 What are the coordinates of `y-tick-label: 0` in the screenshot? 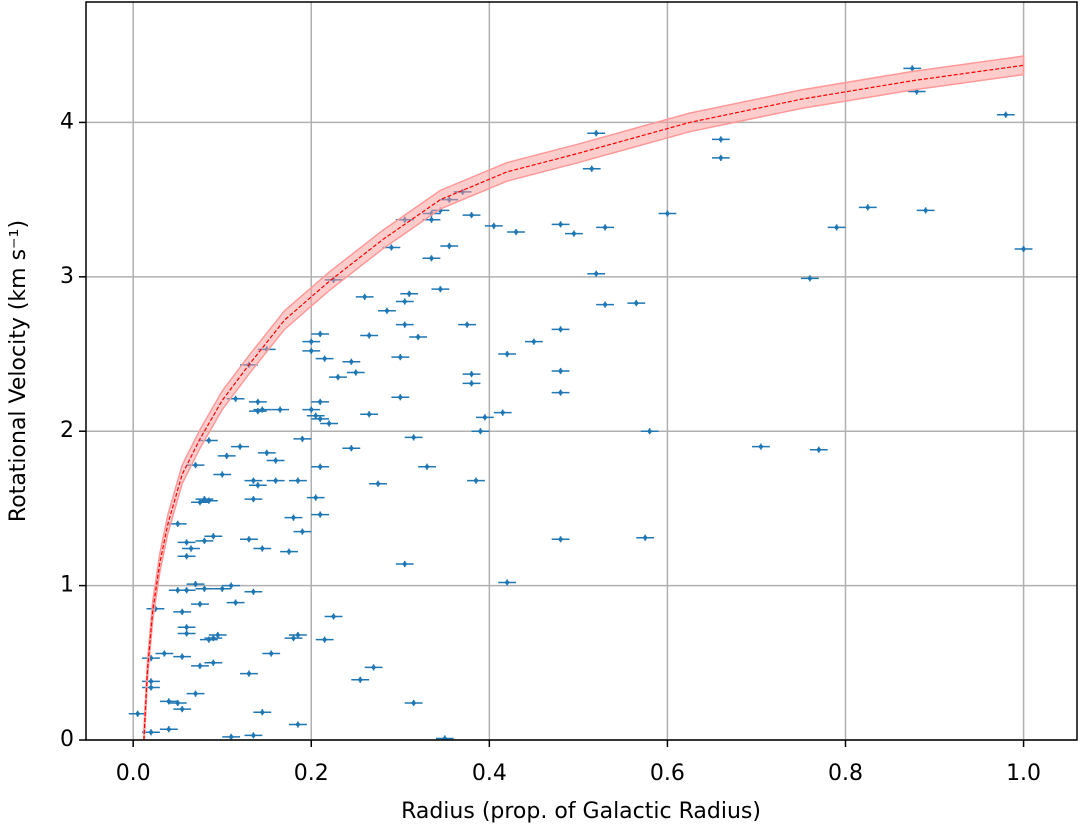 It's located at (67, 739).